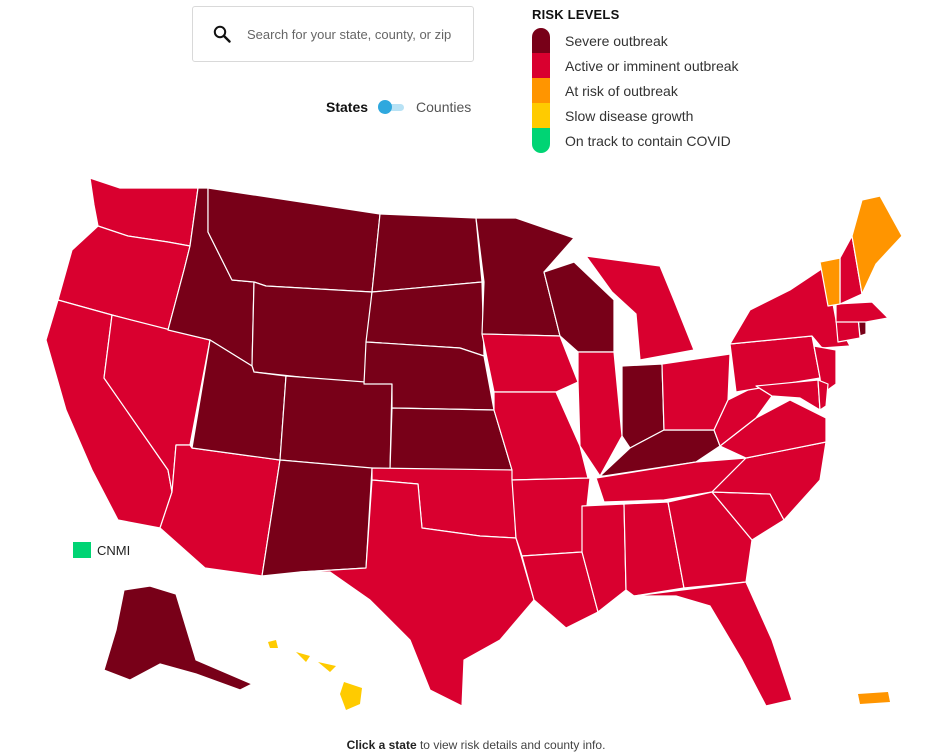 This screenshot has width=952, height=756. Describe the element at coordinates (312, 333) in the screenshot. I see `state-wyoming` at that location.